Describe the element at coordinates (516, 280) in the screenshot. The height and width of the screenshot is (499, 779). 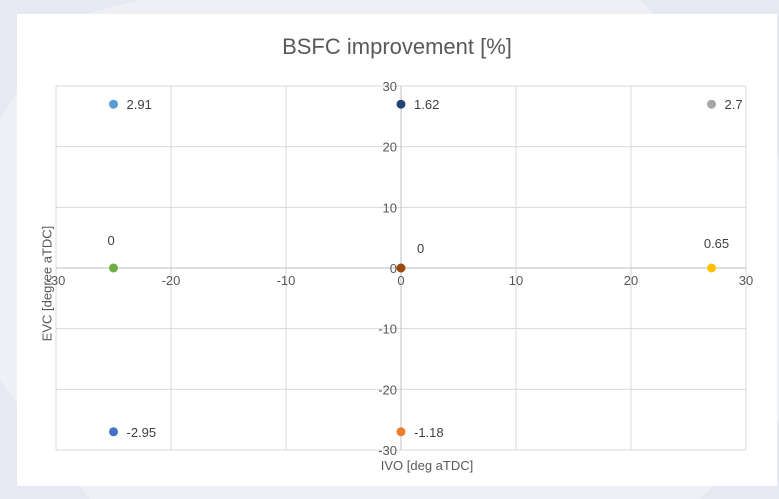
I see `x-tick-label: 10` at that location.